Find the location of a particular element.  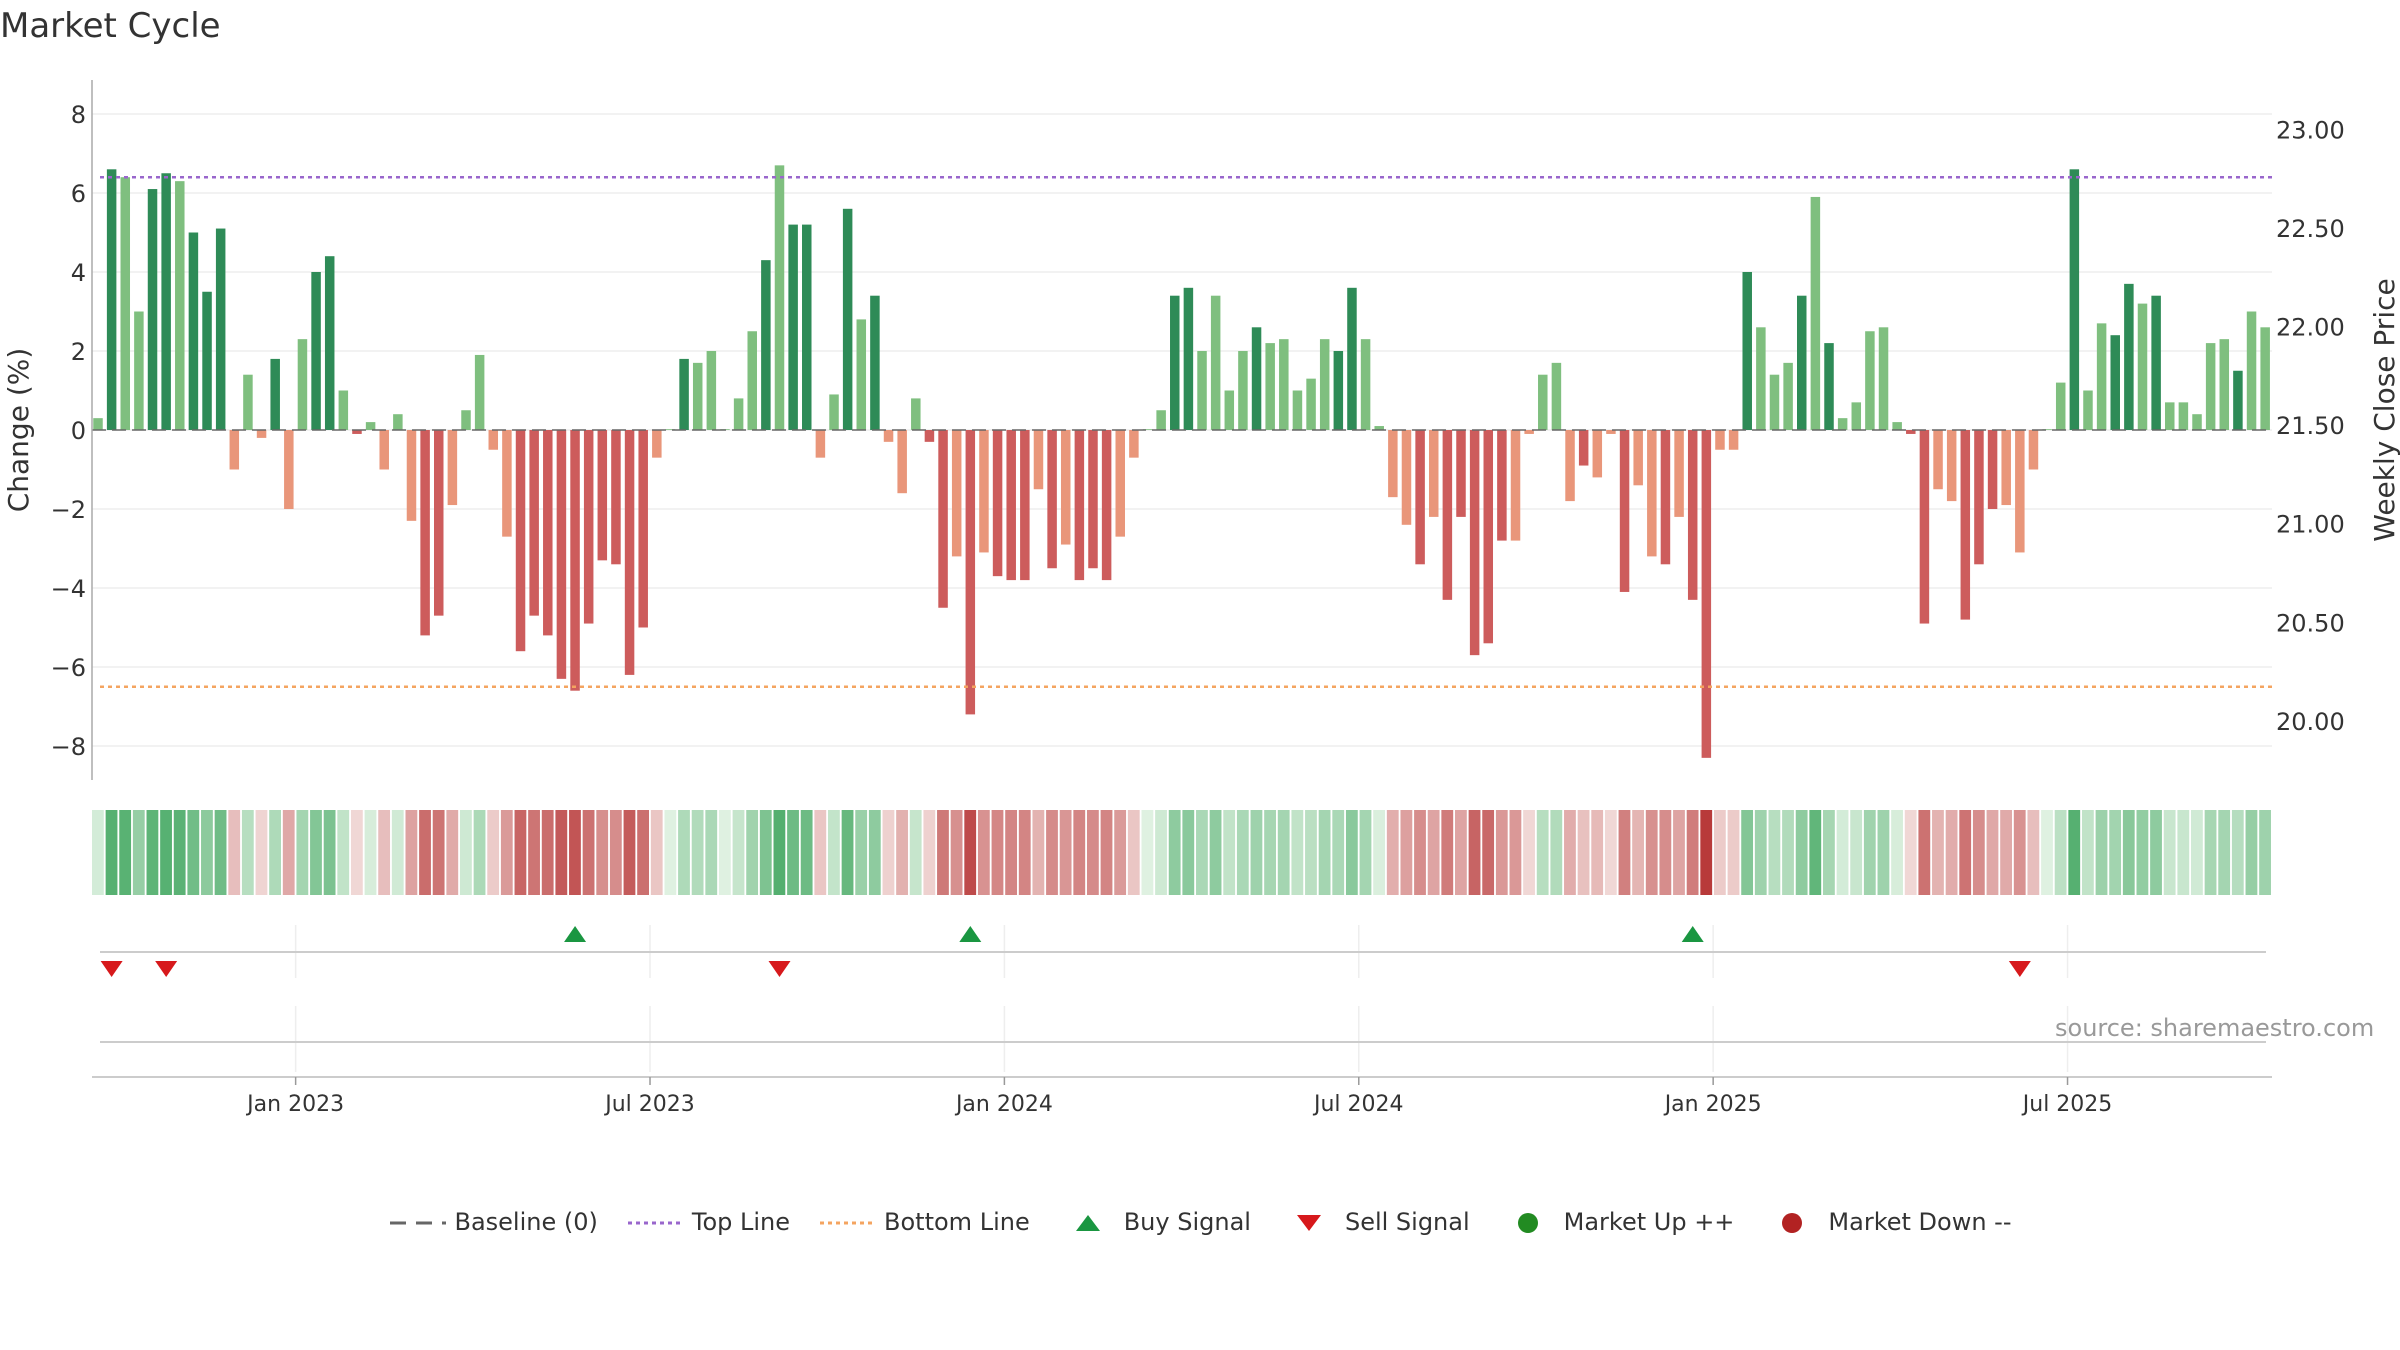

legend-item: Market Up ++ is located at coordinates (1616, 1221).